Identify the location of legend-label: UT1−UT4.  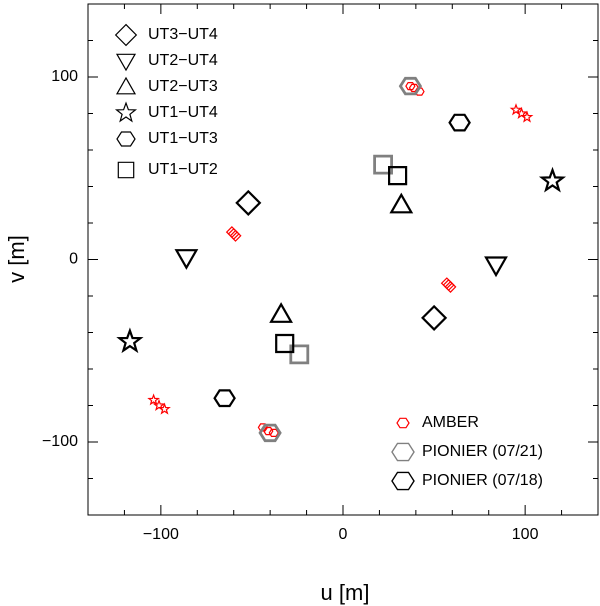
(183, 112).